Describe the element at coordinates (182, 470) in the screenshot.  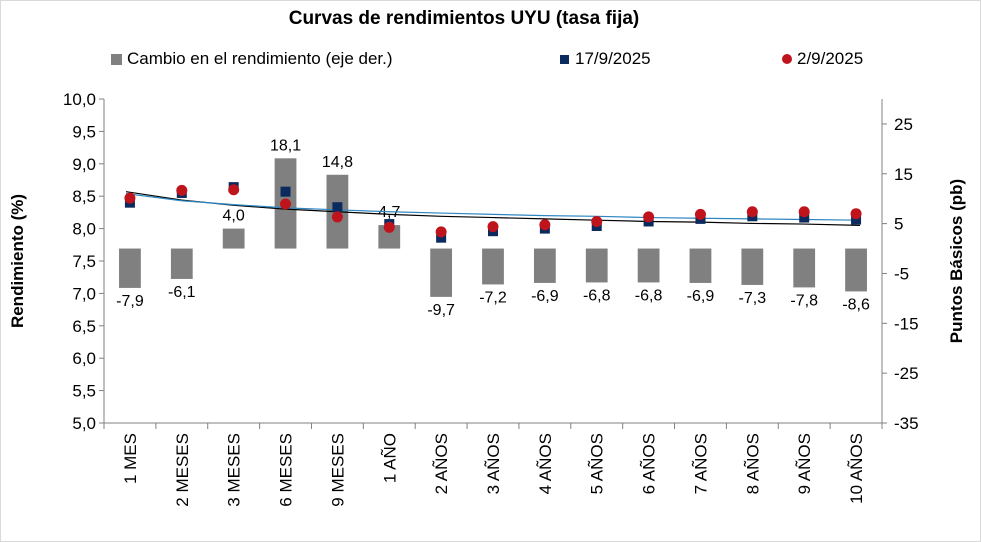
I see `x-axis-category-label: 2 MESES` at that location.